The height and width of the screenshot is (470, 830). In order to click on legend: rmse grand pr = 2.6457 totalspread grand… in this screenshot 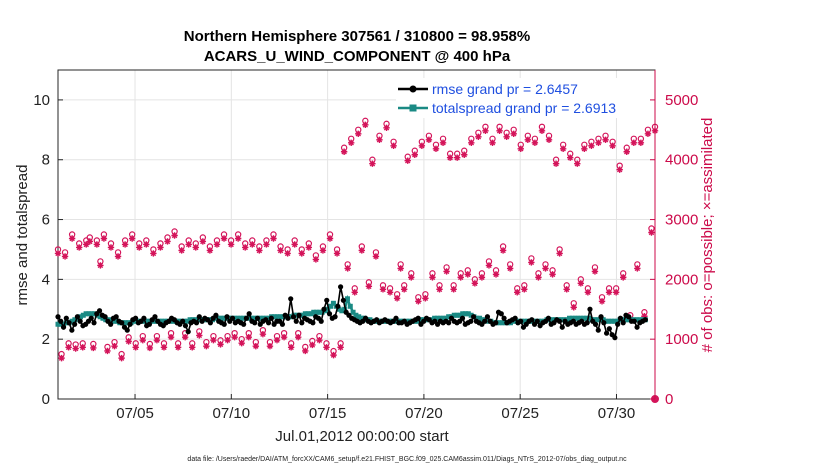, I will do `click(523, 98)`.